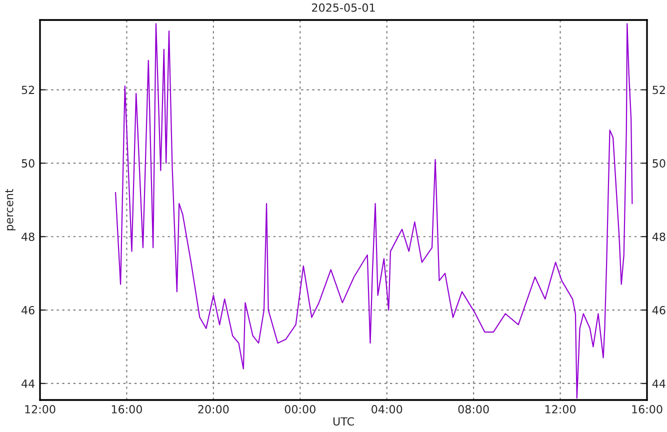 This screenshot has height=432, width=667. I want to click on y2-tick-label: 50, so click(659, 163).